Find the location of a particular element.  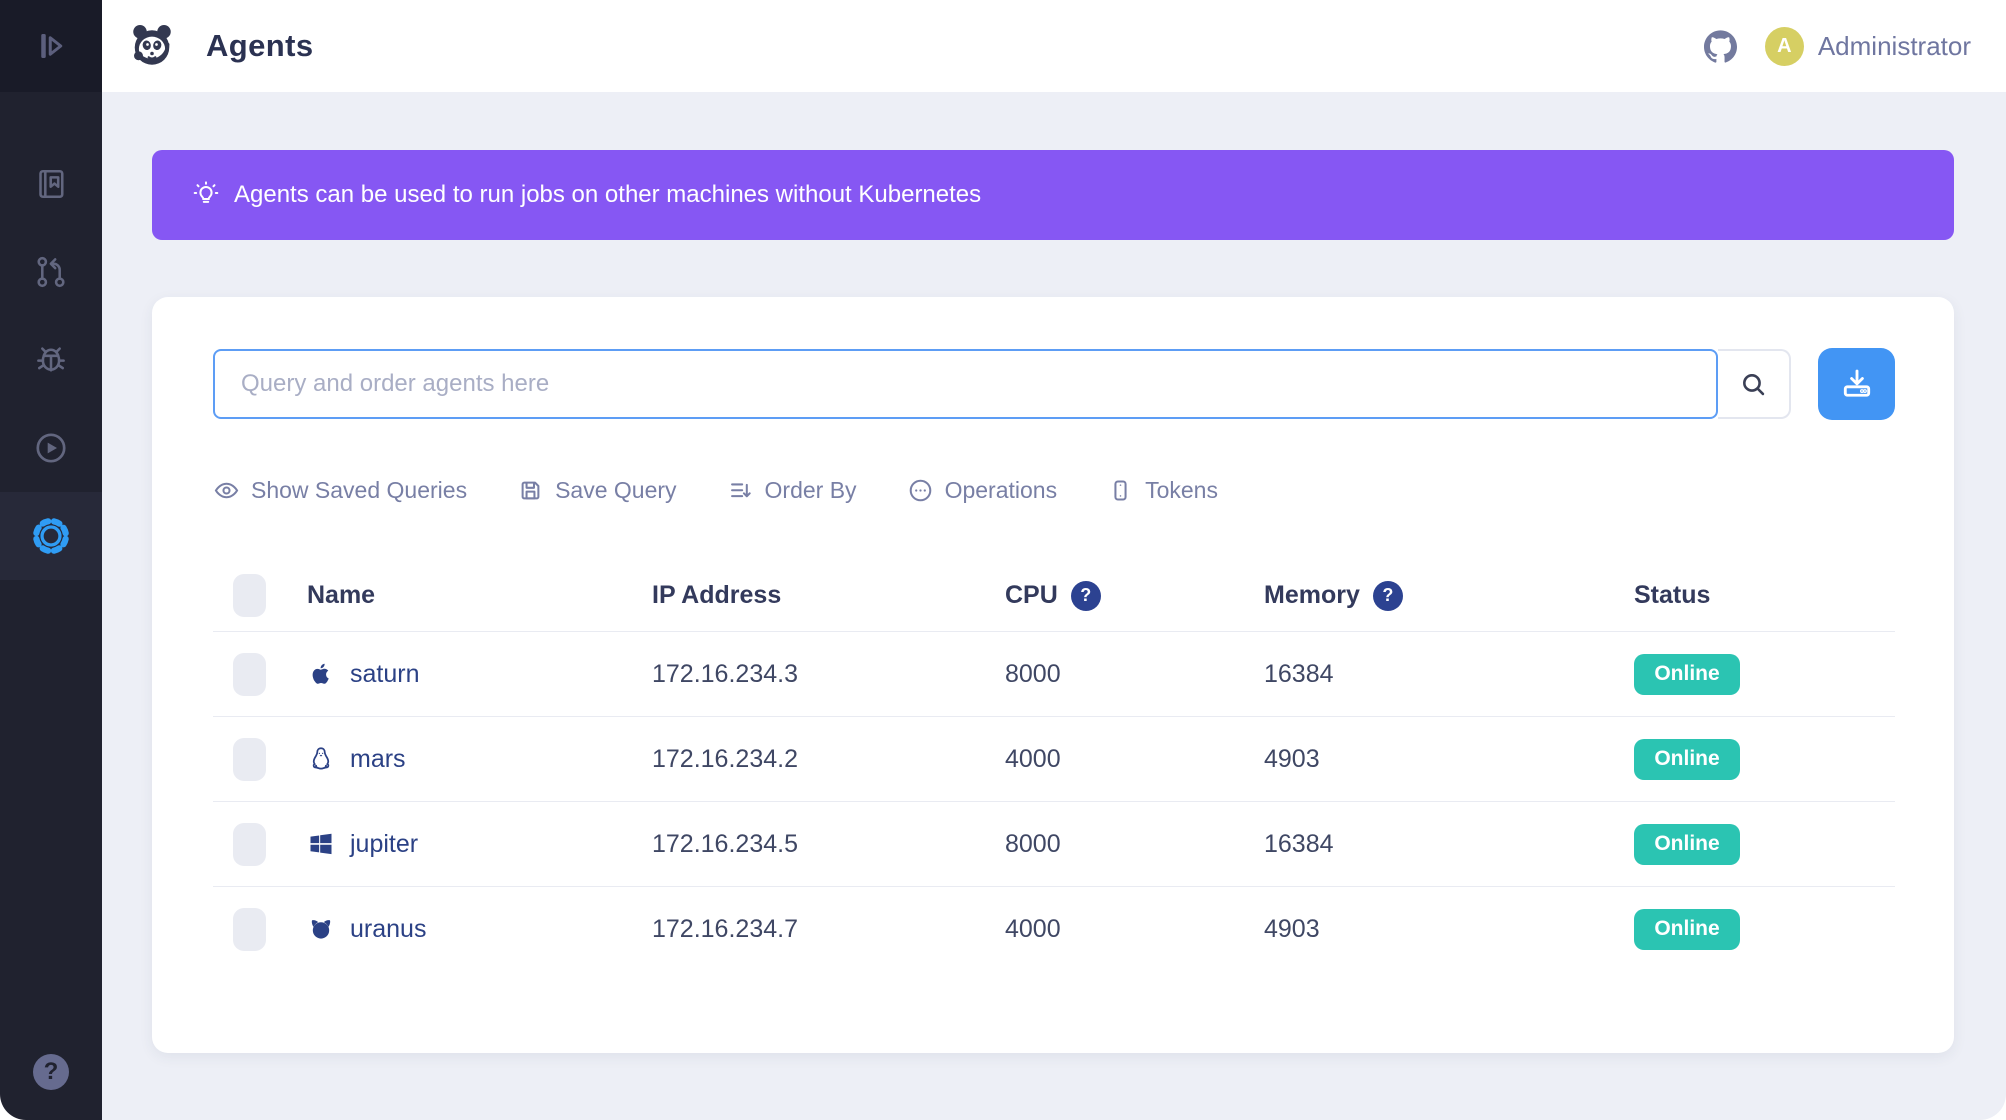

install-agent-button is located at coordinates (1856, 384).